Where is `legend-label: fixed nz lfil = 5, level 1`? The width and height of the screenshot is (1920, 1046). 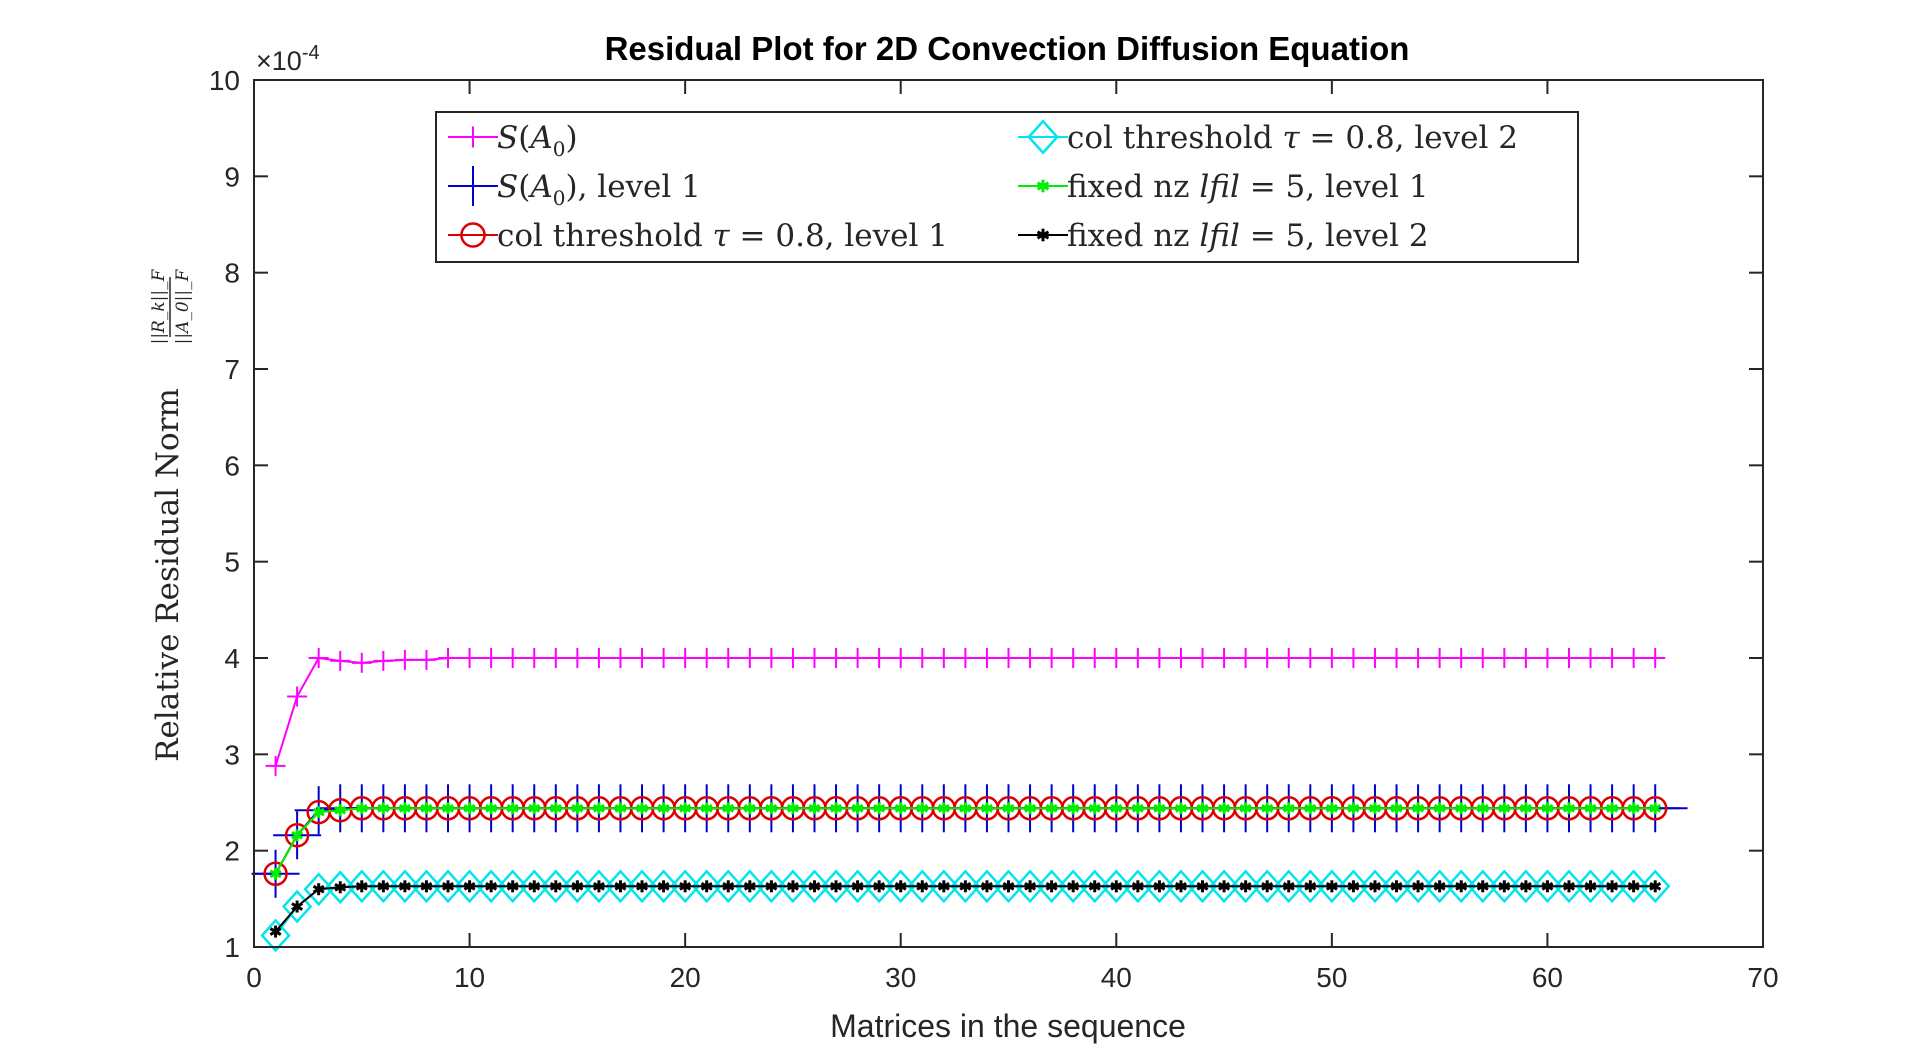 legend-label: fixed nz lfil = 5, level 1 is located at coordinates (1248, 187).